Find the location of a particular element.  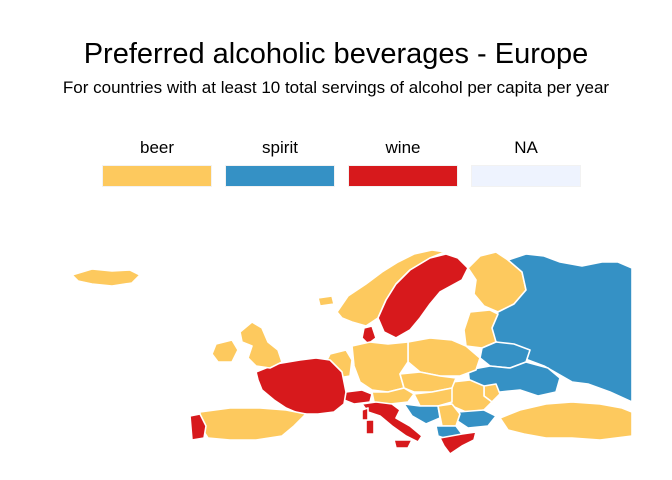

country-sardinia is located at coordinates (370, 427).